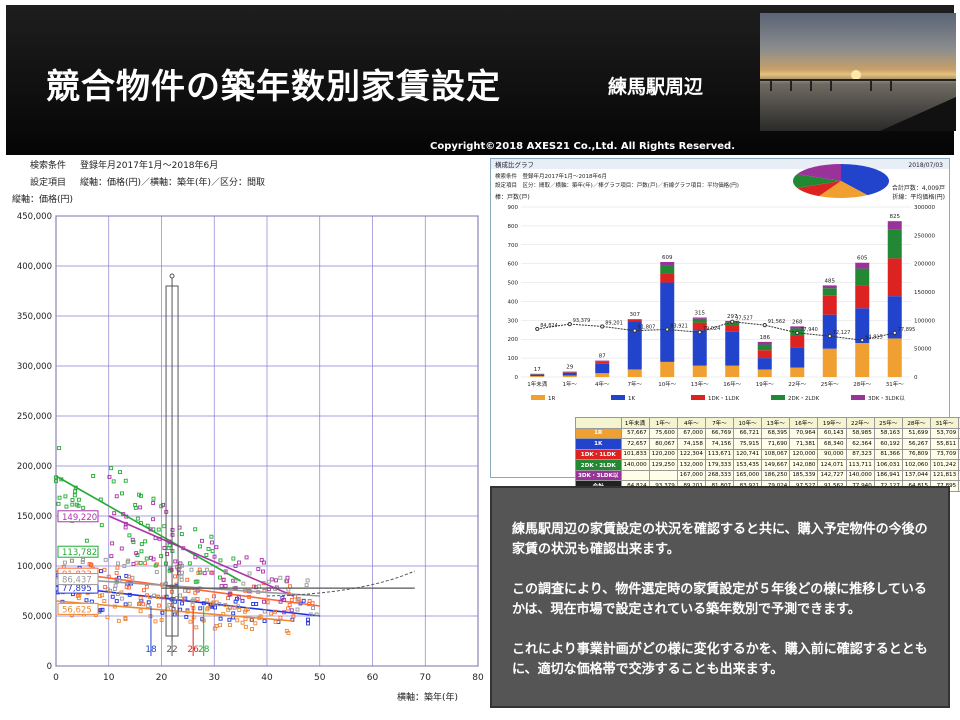 The image size is (960, 720). Describe the element at coordinates (832, 475) in the screenshot. I see `table-cell: 142,727` at that location.